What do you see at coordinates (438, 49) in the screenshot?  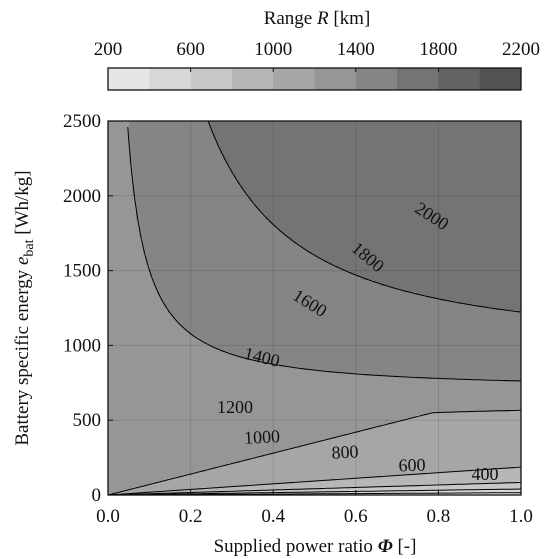 I see `colorbar-tick-label: 1800` at bounding box center [438, 49].